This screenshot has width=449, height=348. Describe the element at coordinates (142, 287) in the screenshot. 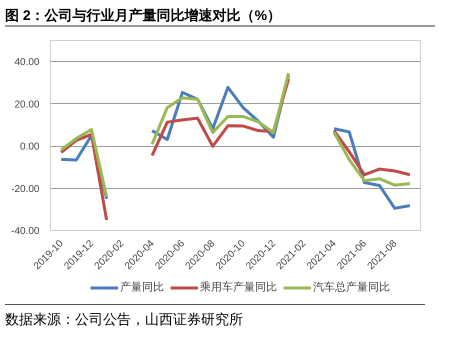

I see `legend-label: 产量同比` at that location.